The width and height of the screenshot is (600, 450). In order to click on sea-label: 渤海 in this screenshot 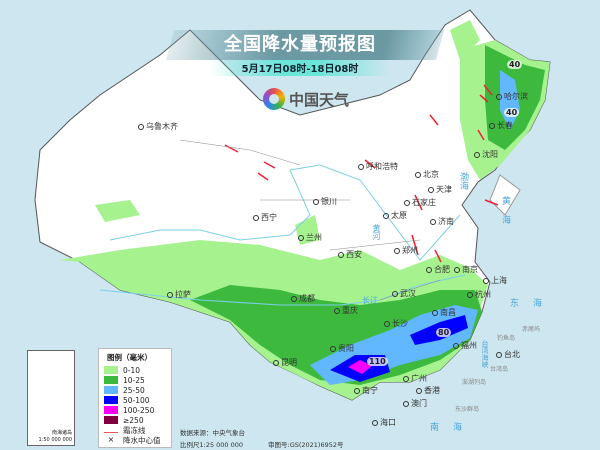, I will do `click(463, 181)`.